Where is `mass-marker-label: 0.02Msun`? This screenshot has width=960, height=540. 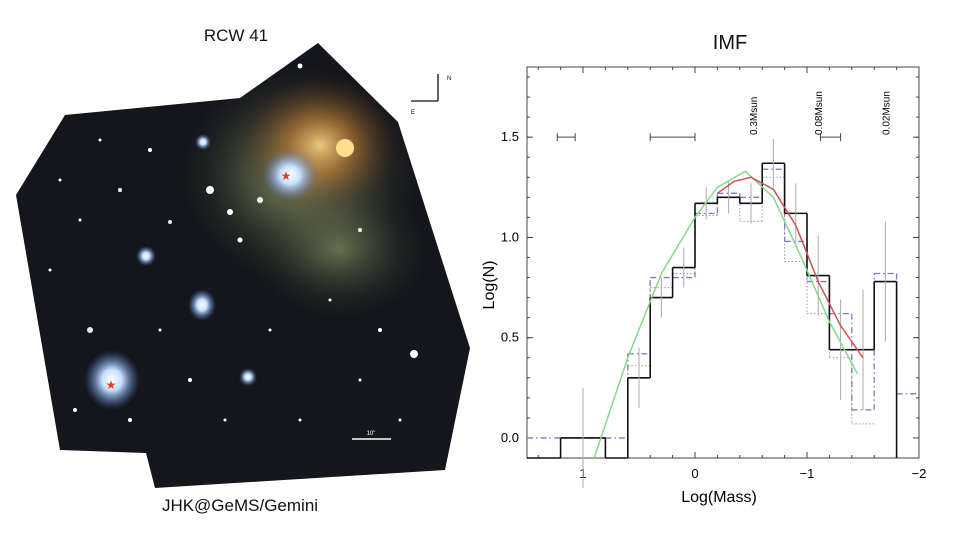 mass-marker-label: 0.02Msun is located at coordinates (886, 113).